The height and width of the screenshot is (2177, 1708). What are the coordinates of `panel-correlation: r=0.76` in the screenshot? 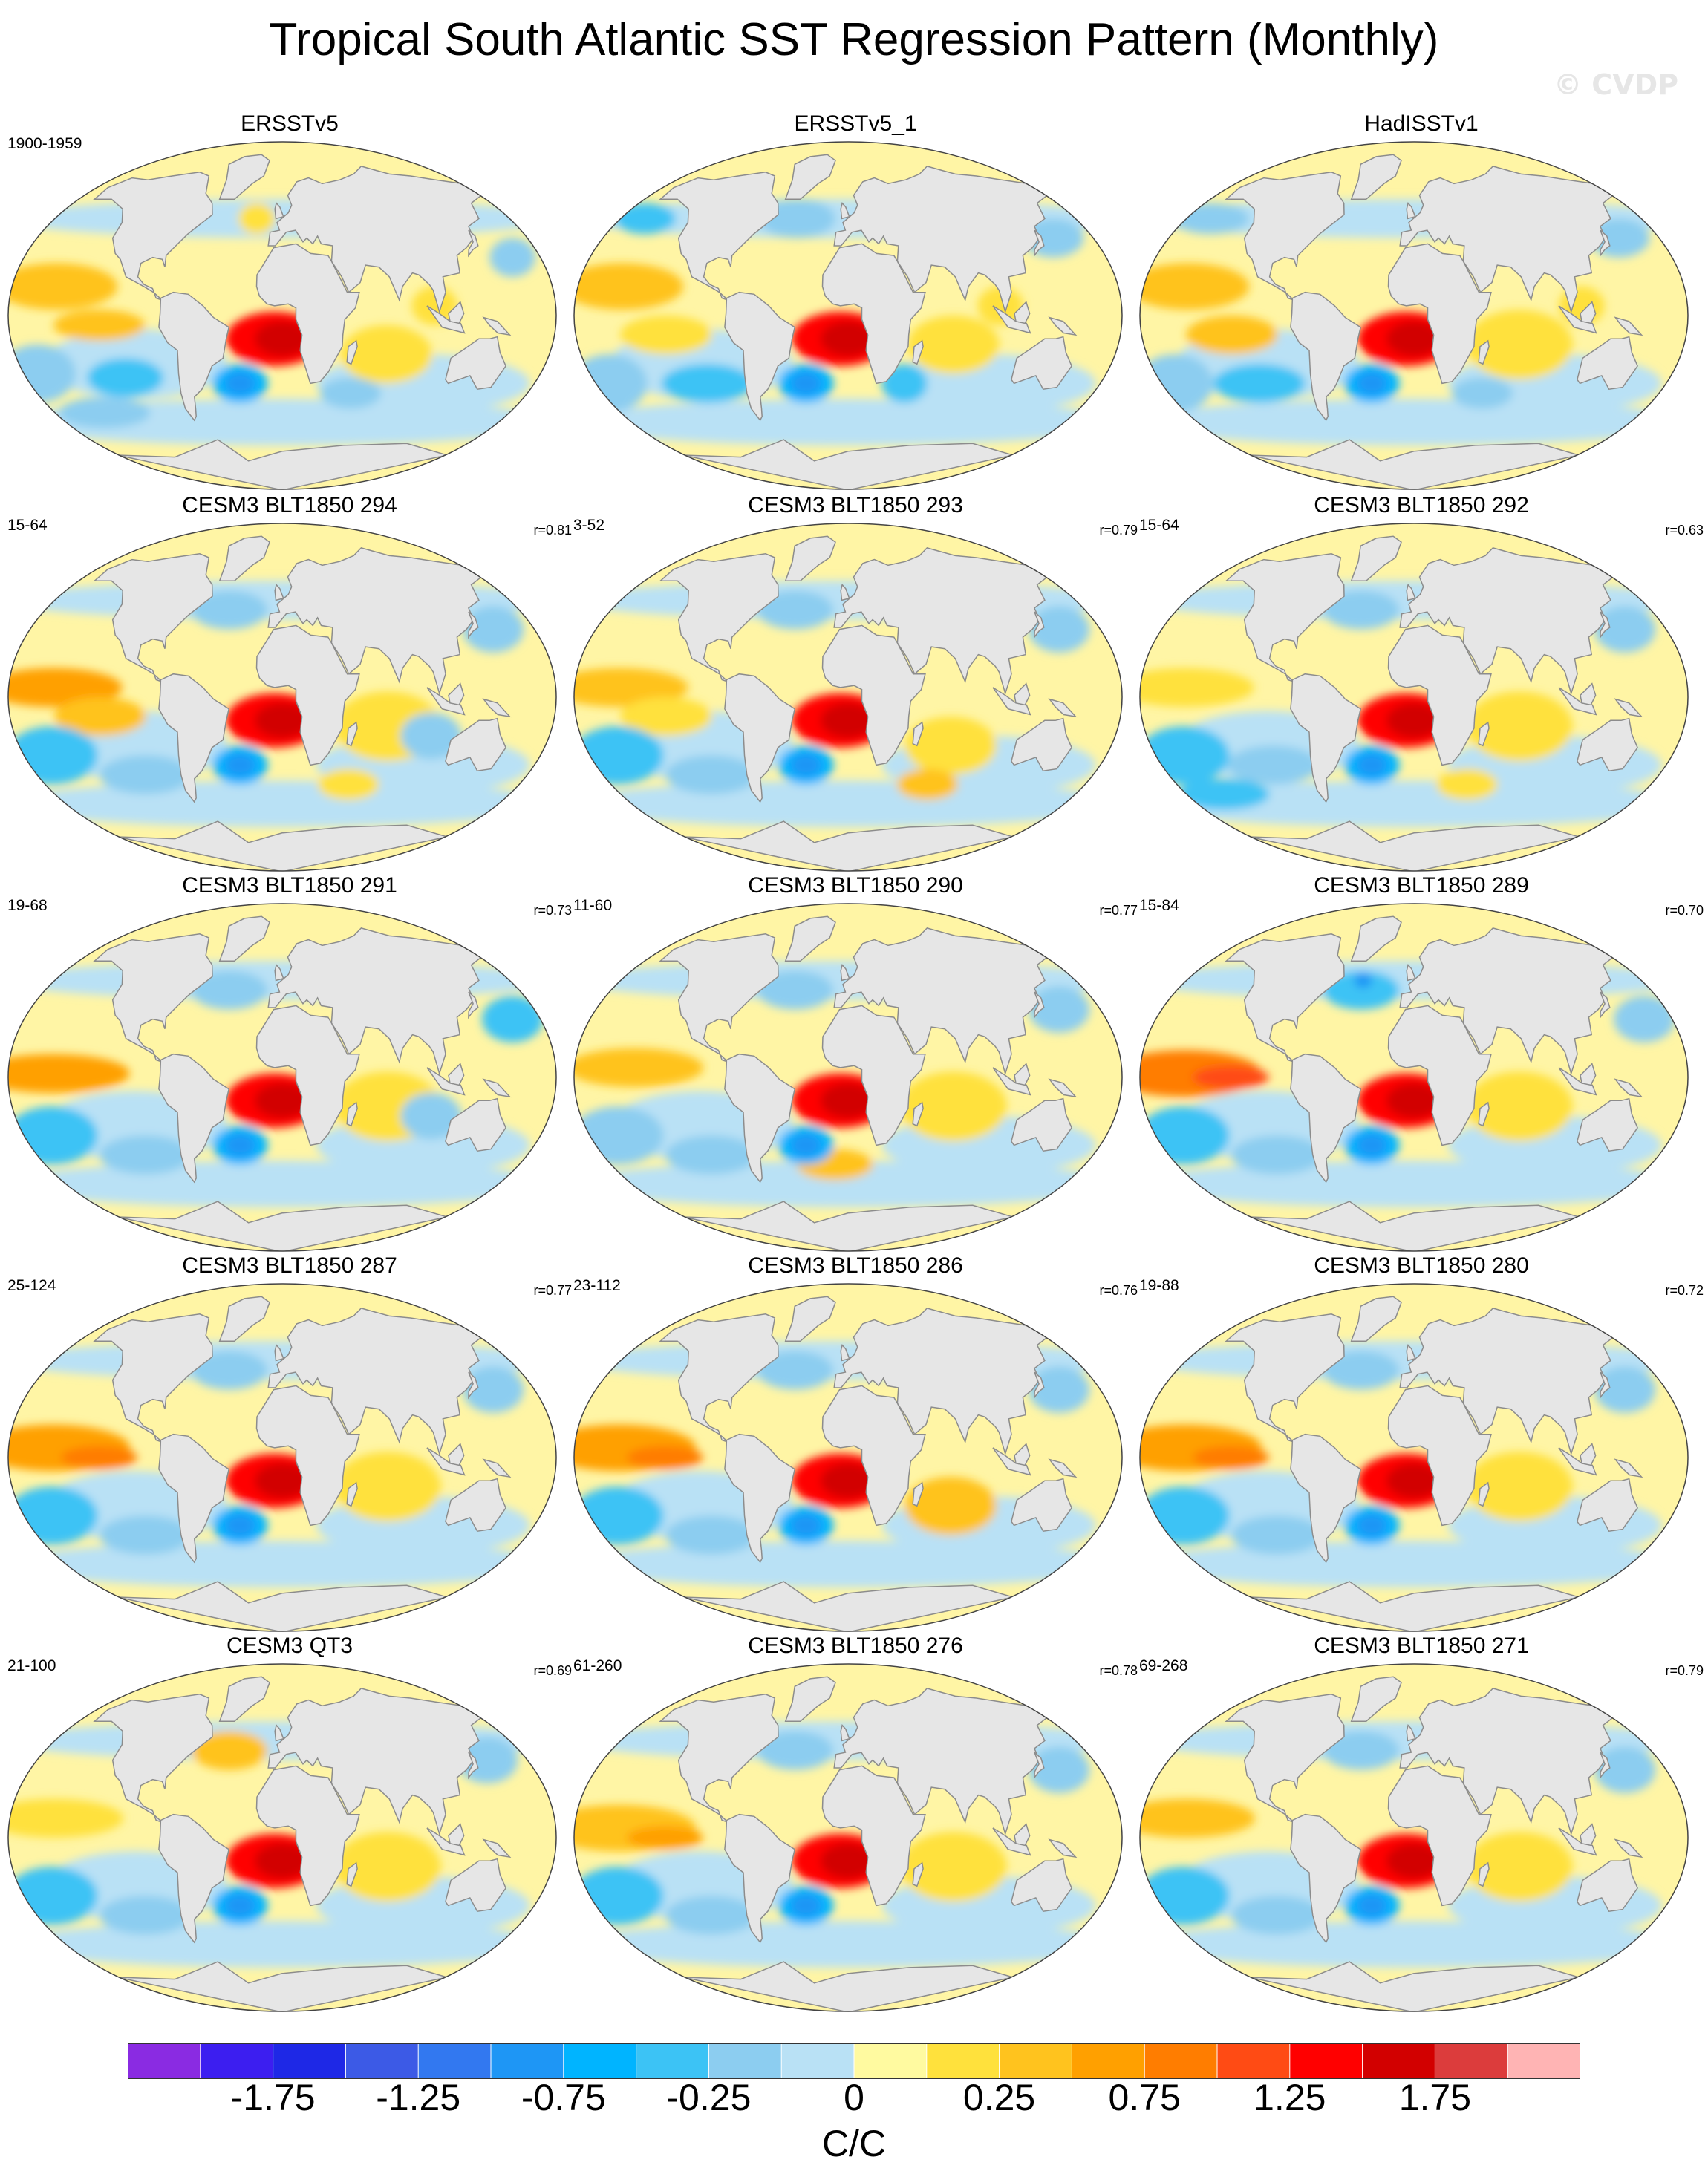 It's located at (1118, 1290).